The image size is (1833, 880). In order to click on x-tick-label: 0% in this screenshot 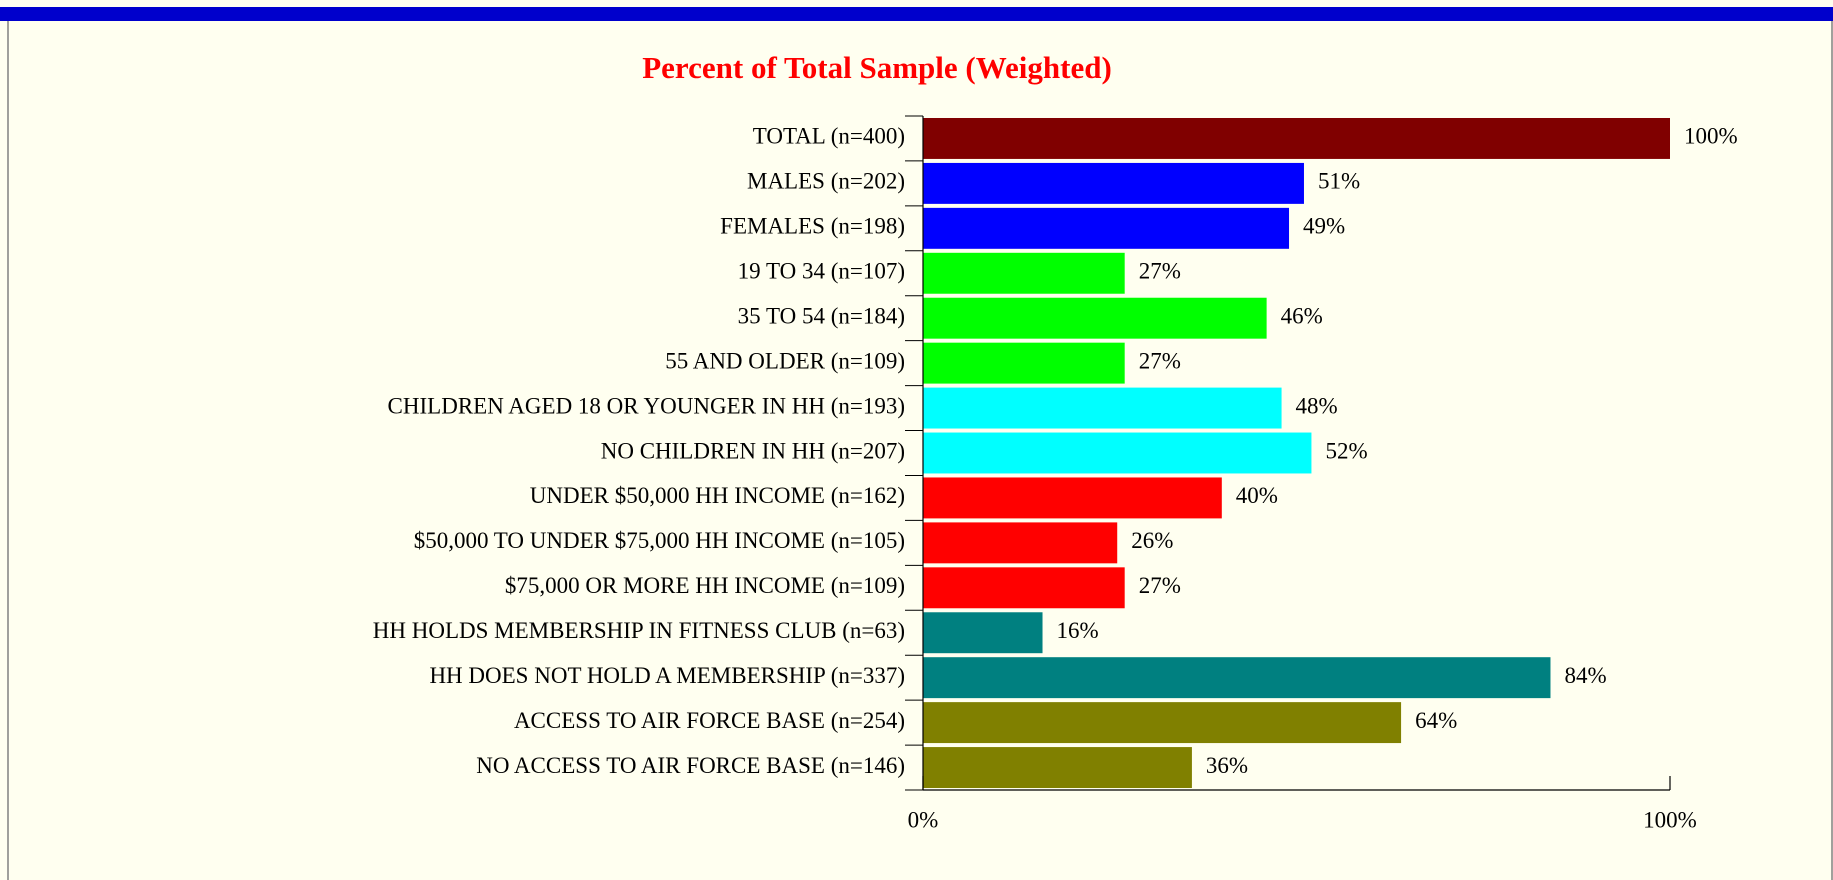, I will do `click(923, 819)`.